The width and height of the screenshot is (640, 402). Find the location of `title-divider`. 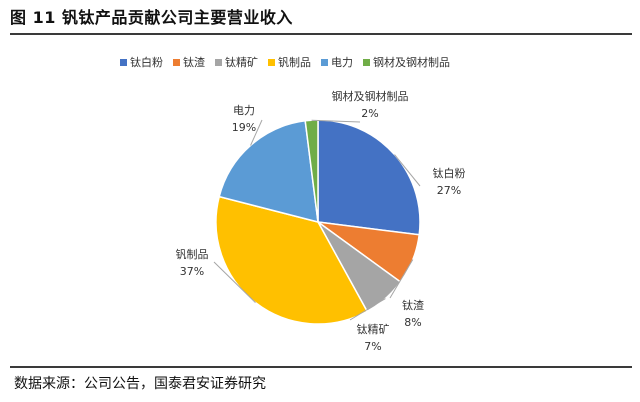

title-divider is located at coordinates (321, 34).